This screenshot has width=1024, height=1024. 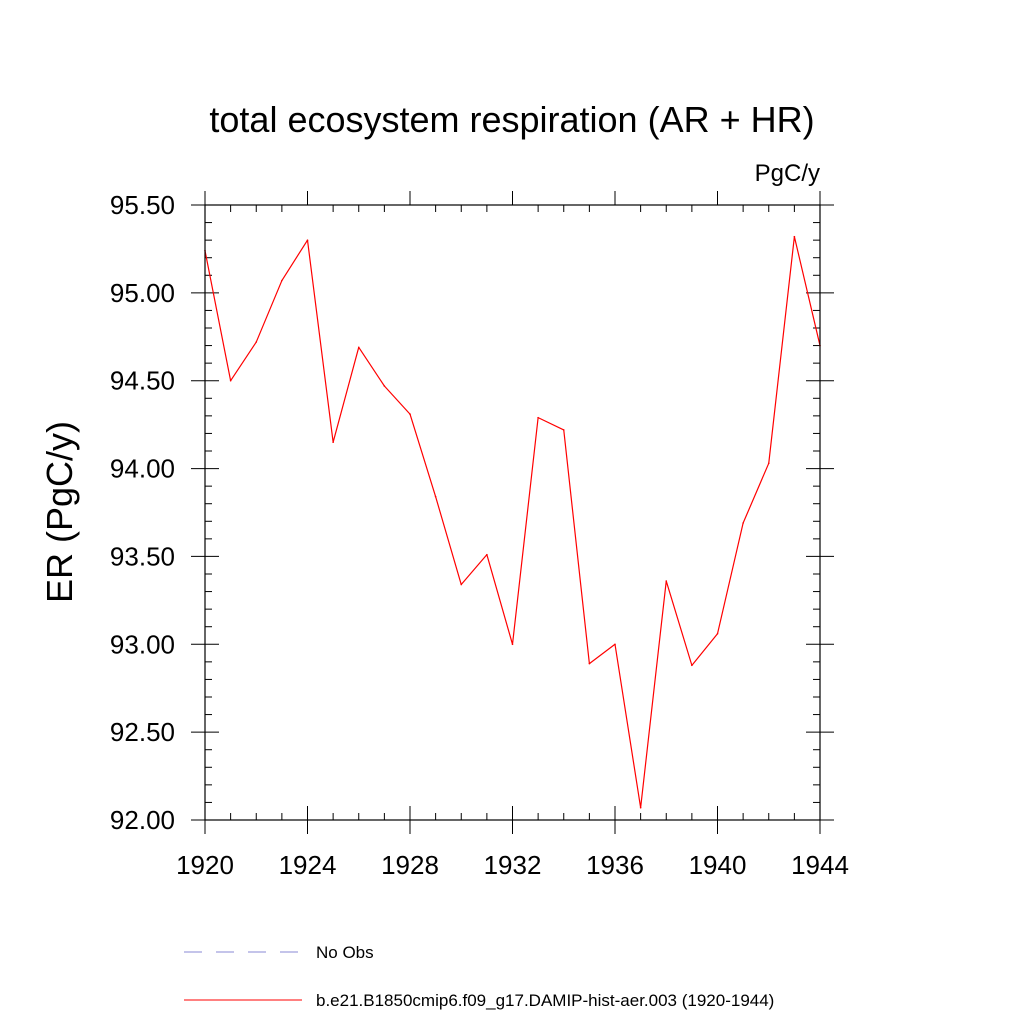 I want to click on x-tick-label: 1936, so click(x=615, y=865).